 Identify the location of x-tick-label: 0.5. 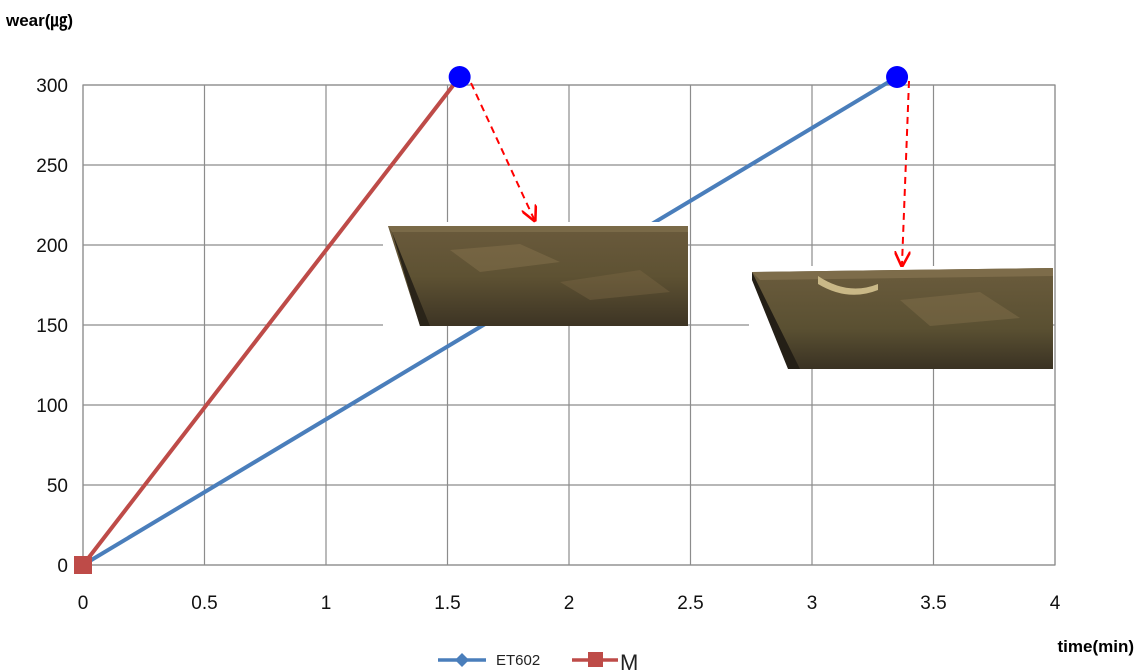
(204, 603).